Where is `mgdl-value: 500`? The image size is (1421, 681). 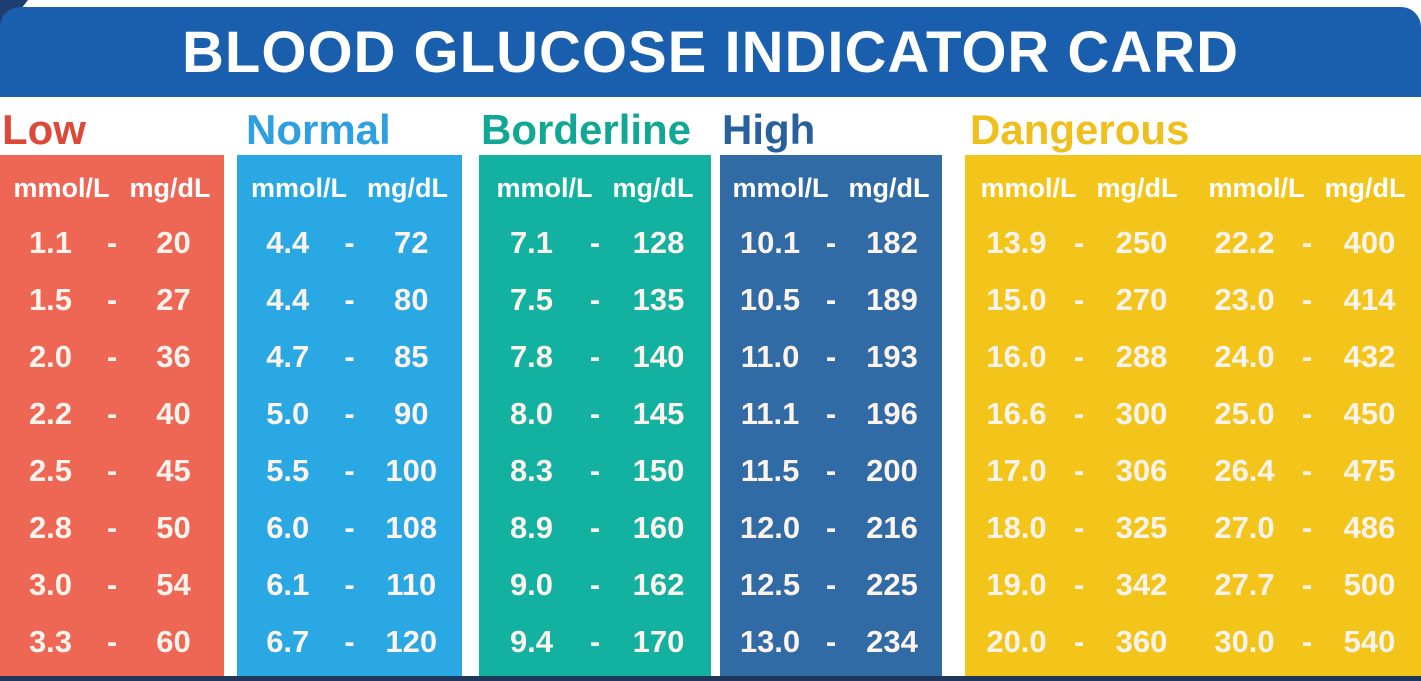 mgdl-value: 500 is located at coordinates (1369, 584).